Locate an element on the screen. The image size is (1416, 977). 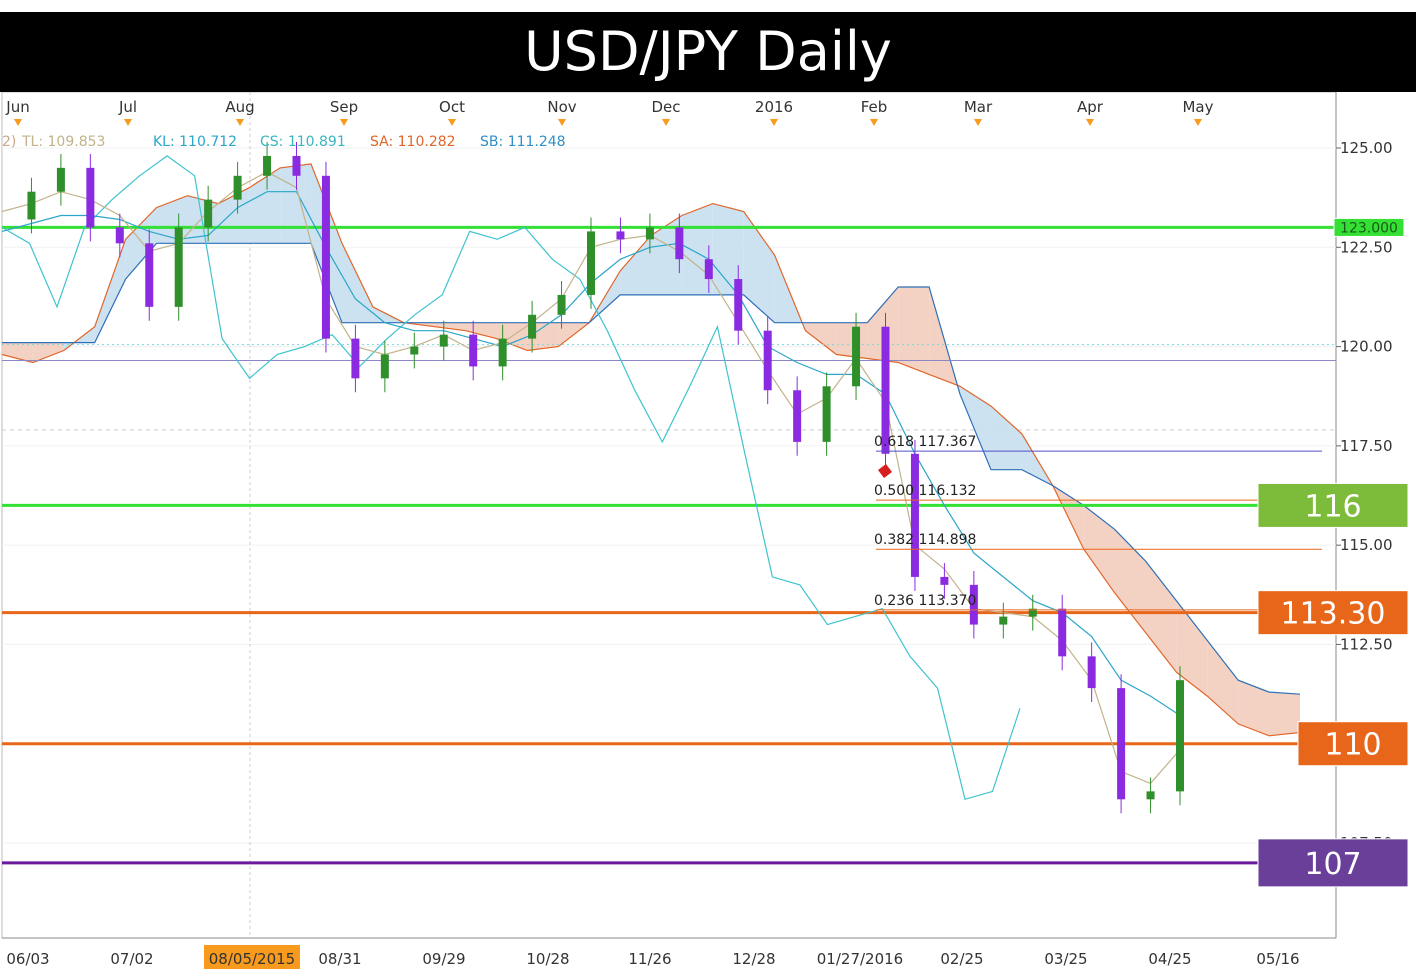
month-label: 2016 is located at coordinates (774, 107).